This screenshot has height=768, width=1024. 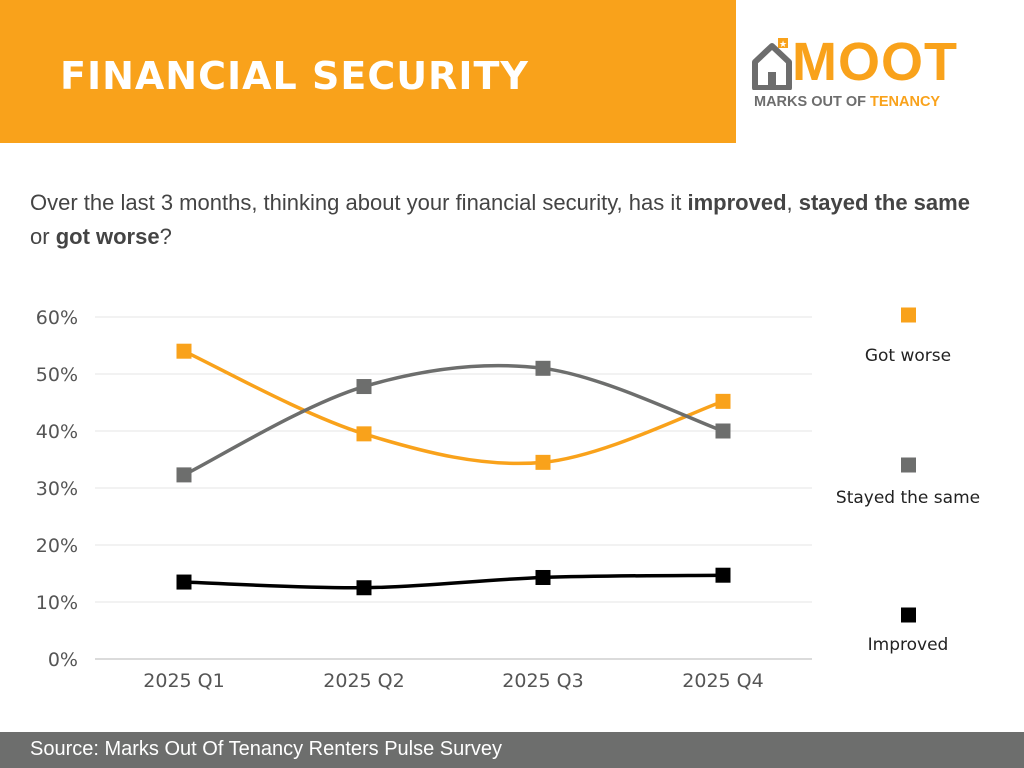 I want to click on legend-label-improved: Improved, so click(x=908, y=645).